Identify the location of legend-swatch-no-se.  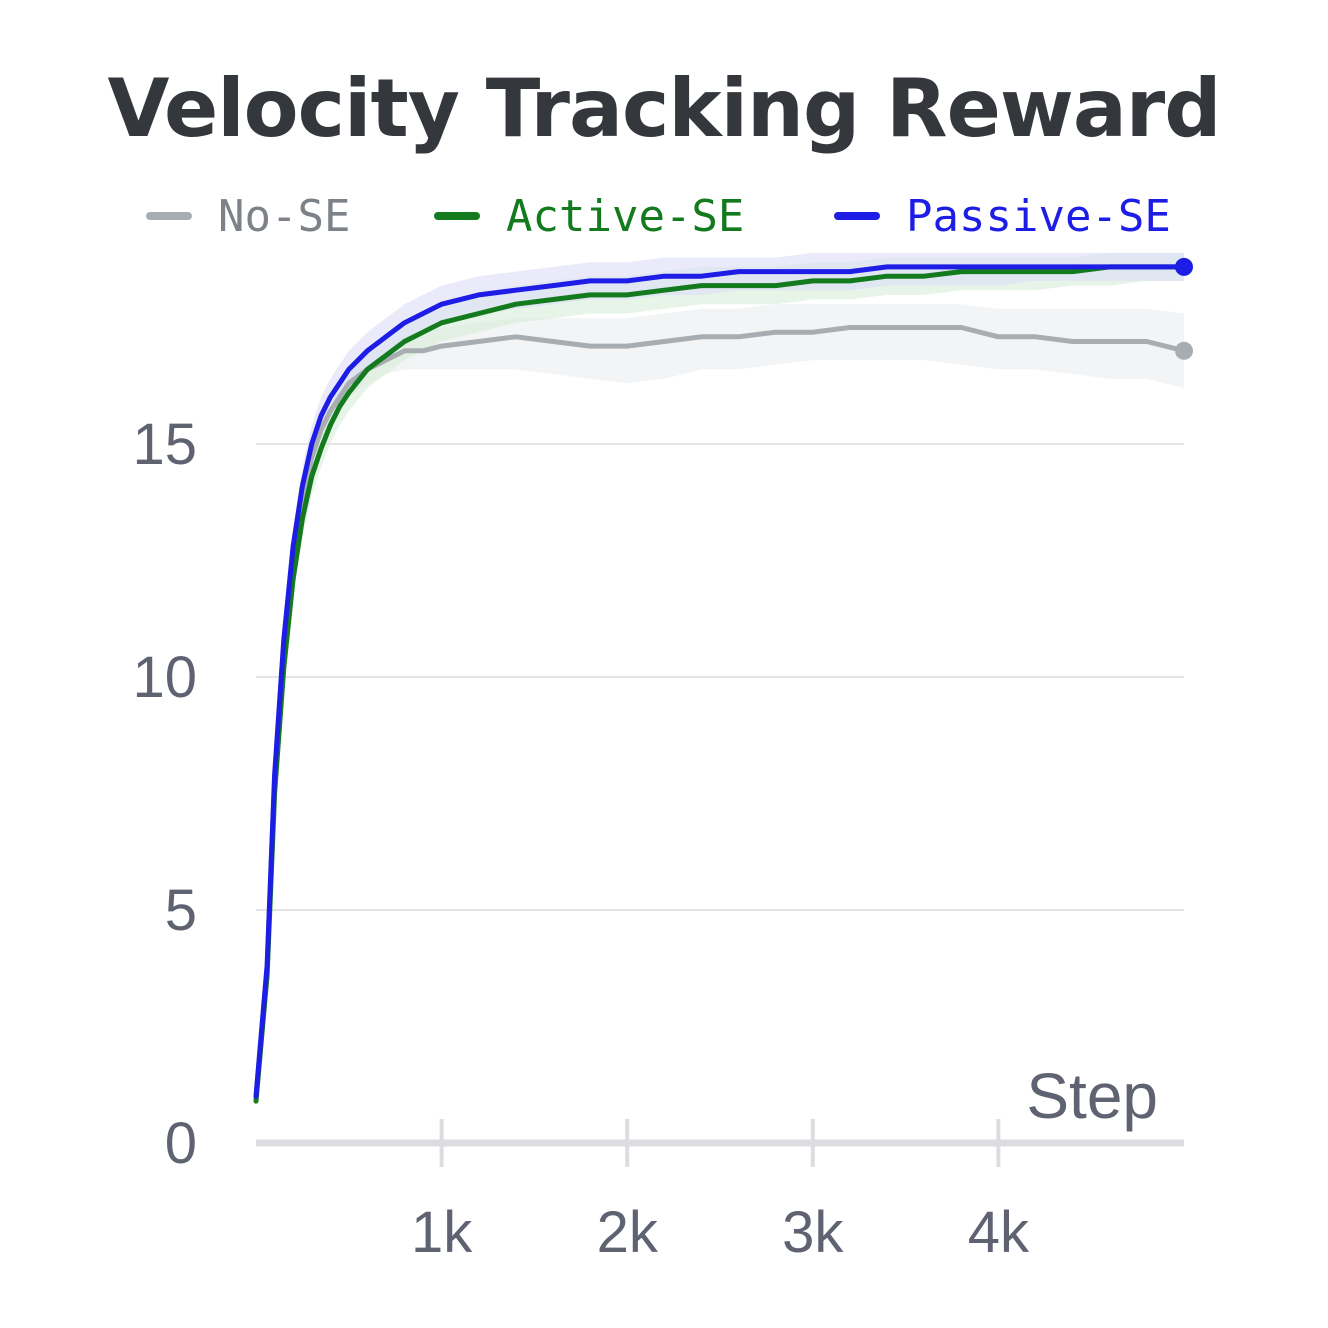
(169, 216).